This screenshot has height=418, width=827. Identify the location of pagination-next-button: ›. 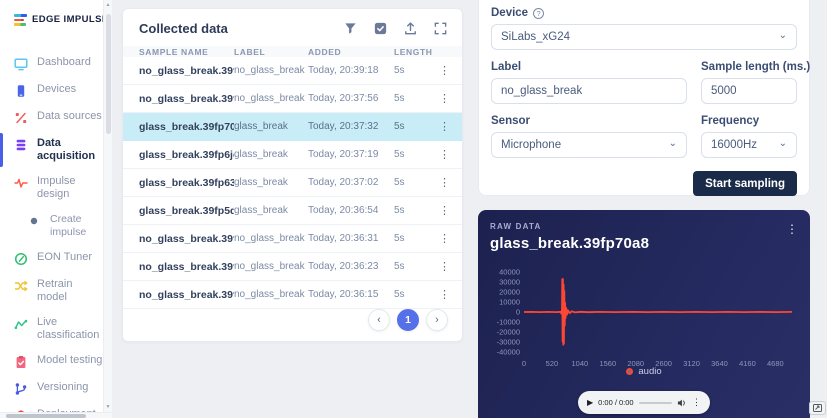
(437, 320).